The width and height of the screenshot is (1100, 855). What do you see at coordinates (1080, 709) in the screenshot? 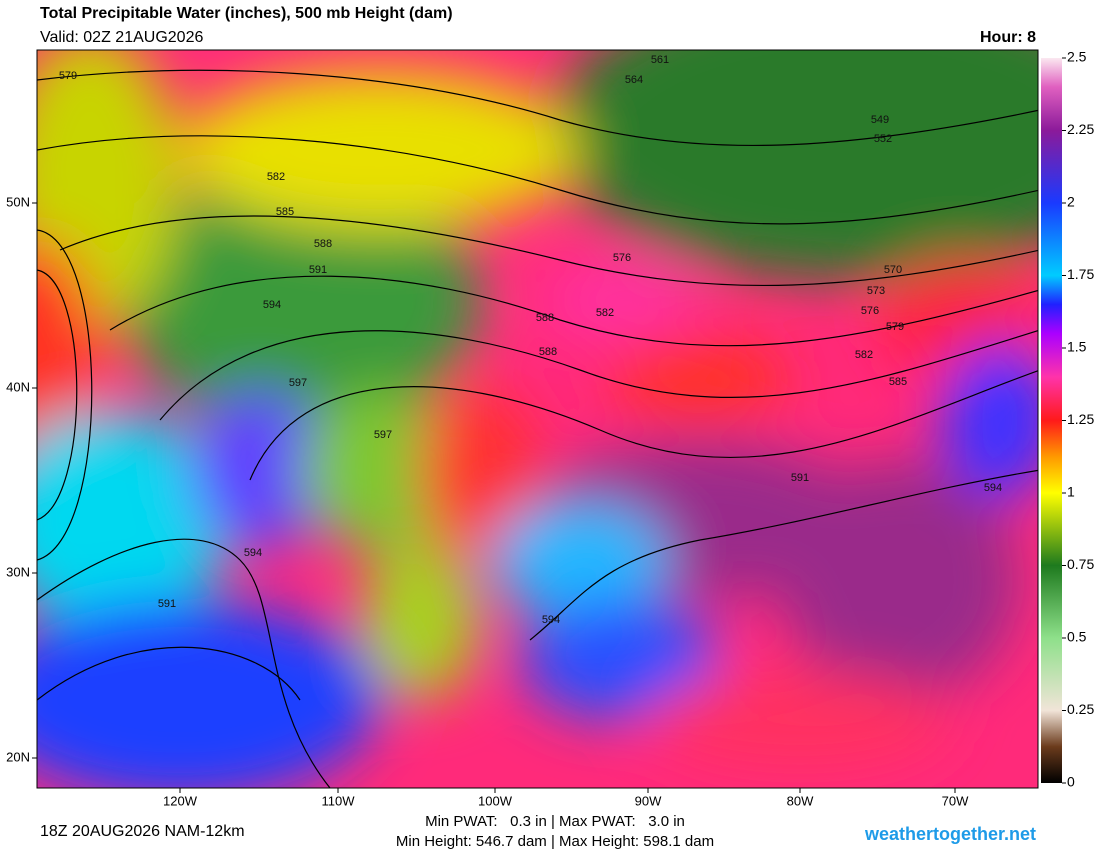
I see `colorbar-label: 0.25` at bounding box center [1080, 709].